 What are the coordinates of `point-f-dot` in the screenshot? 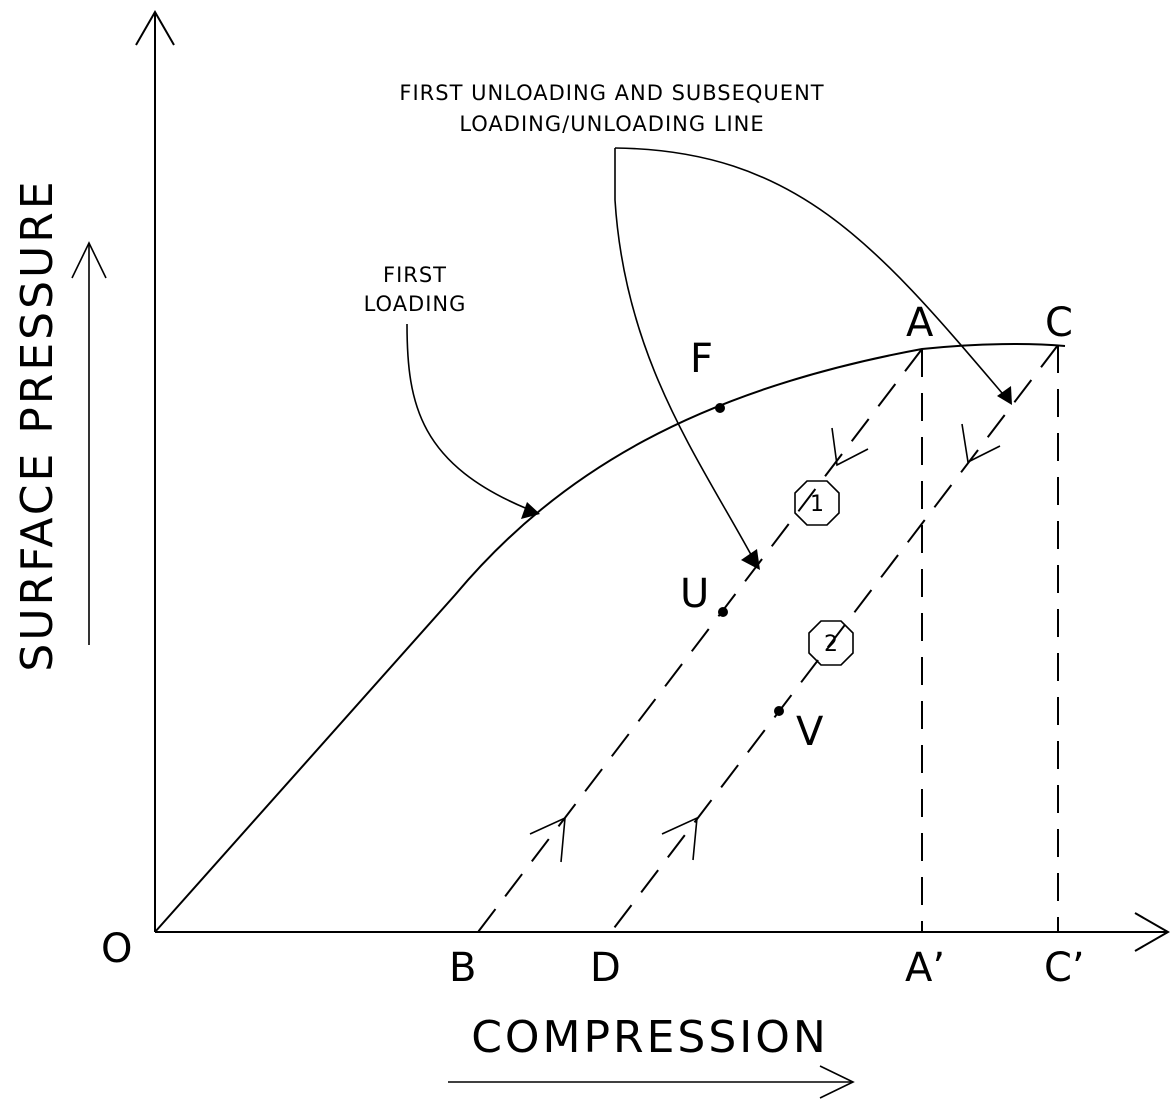 It's located at (720, 408).